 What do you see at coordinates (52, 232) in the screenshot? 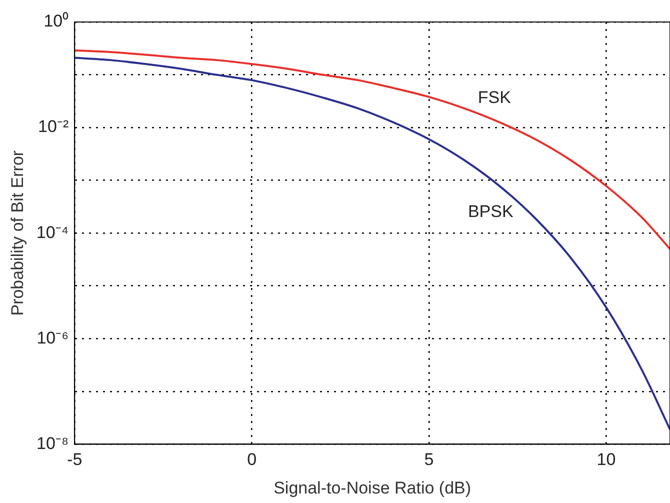
I see `y-tick-label: 10⁻⁴` at bounding box center [52, 232].